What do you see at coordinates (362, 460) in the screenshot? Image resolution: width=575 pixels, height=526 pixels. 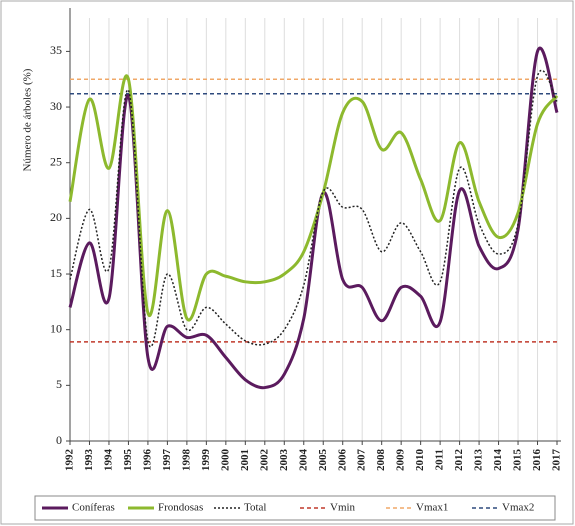 I see `x-tick-label: 2007` at bounding box center [362, 460].